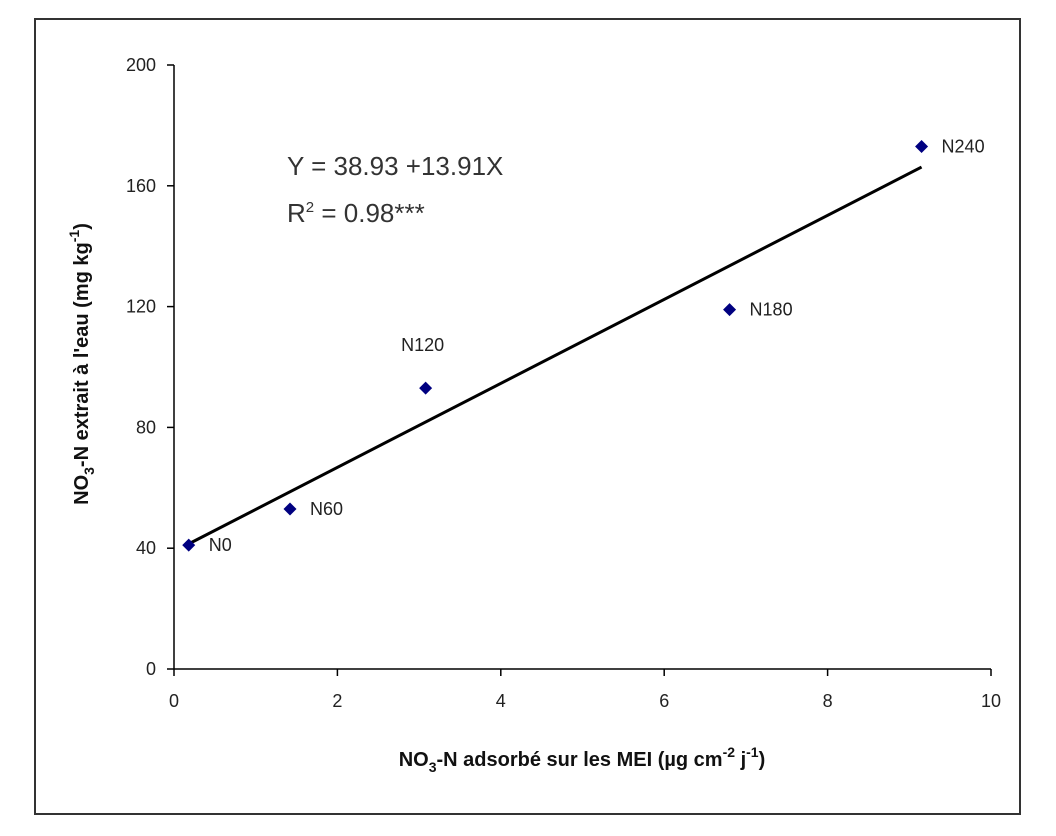 The height and width of the screenshot is (836, 1056). What do you see at coordinates (762, 760) in the screenshot?
I see `x-title-part: )` at bounding box center [762, 760].